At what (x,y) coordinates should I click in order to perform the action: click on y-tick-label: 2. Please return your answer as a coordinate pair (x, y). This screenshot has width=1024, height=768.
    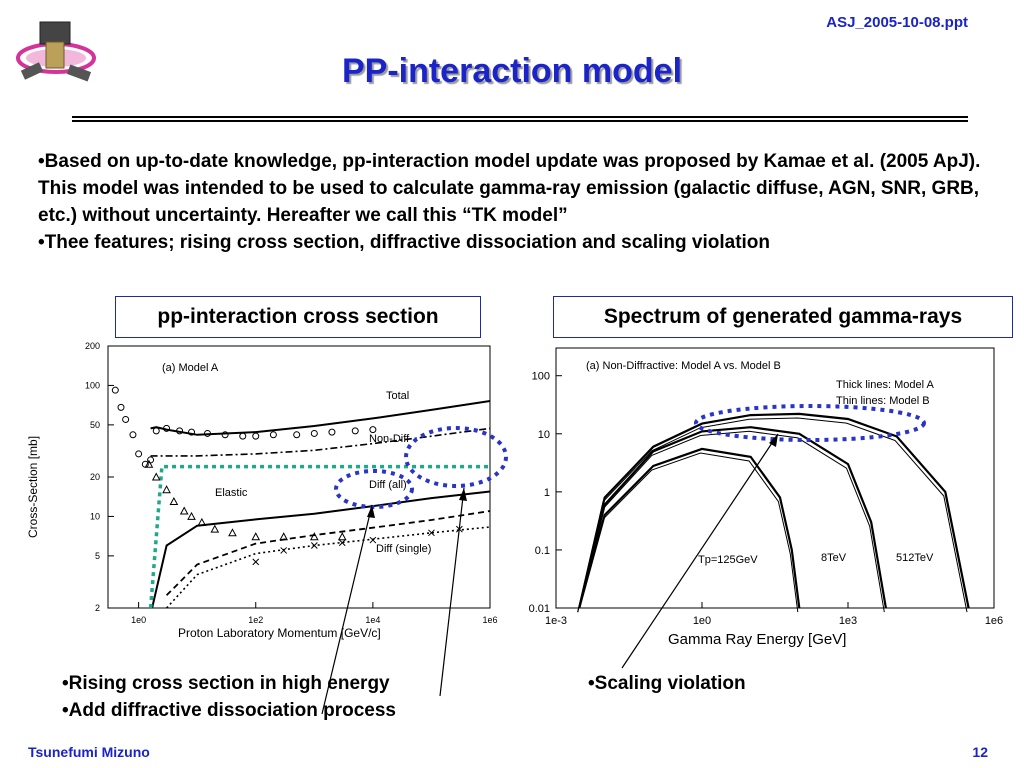
    Looking at the image, I should click on (97, 608).